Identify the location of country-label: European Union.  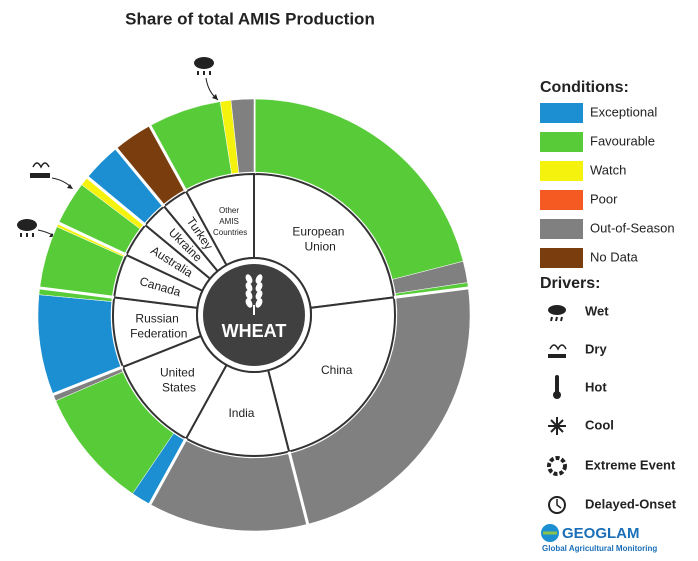
(319, 239).